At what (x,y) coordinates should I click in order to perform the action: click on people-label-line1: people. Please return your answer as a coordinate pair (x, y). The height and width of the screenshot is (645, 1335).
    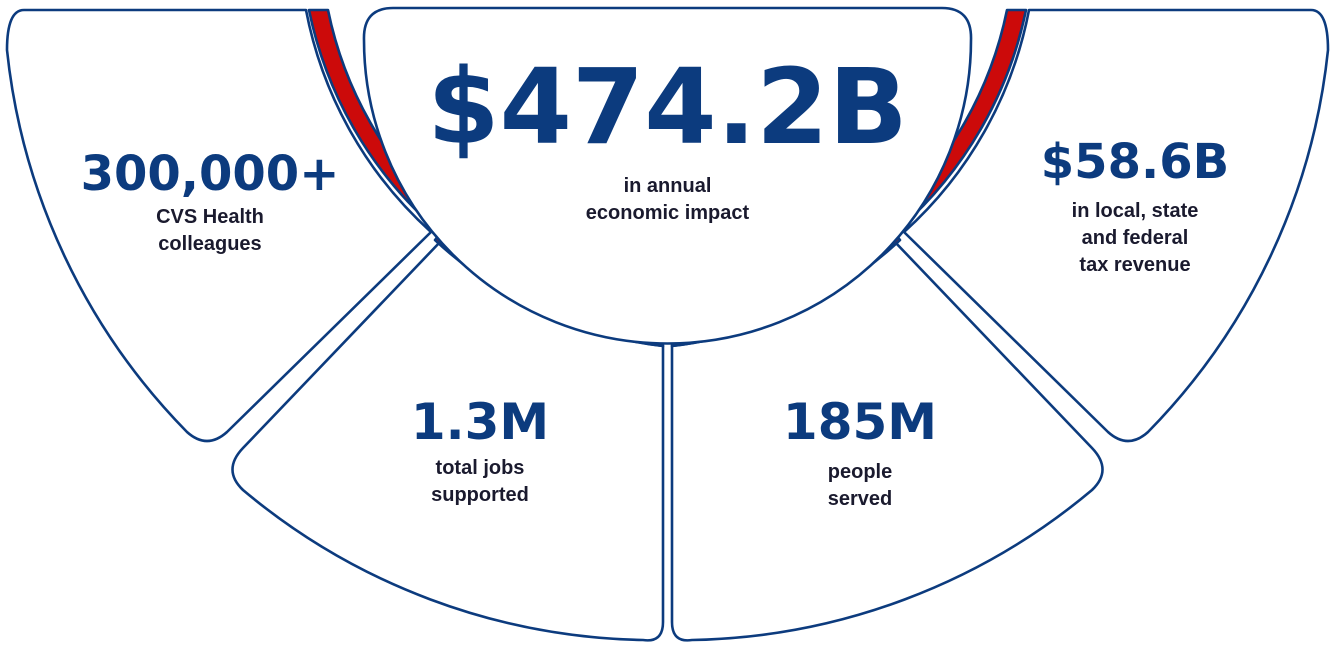
    Looking at the image, I should click on (860, 472).